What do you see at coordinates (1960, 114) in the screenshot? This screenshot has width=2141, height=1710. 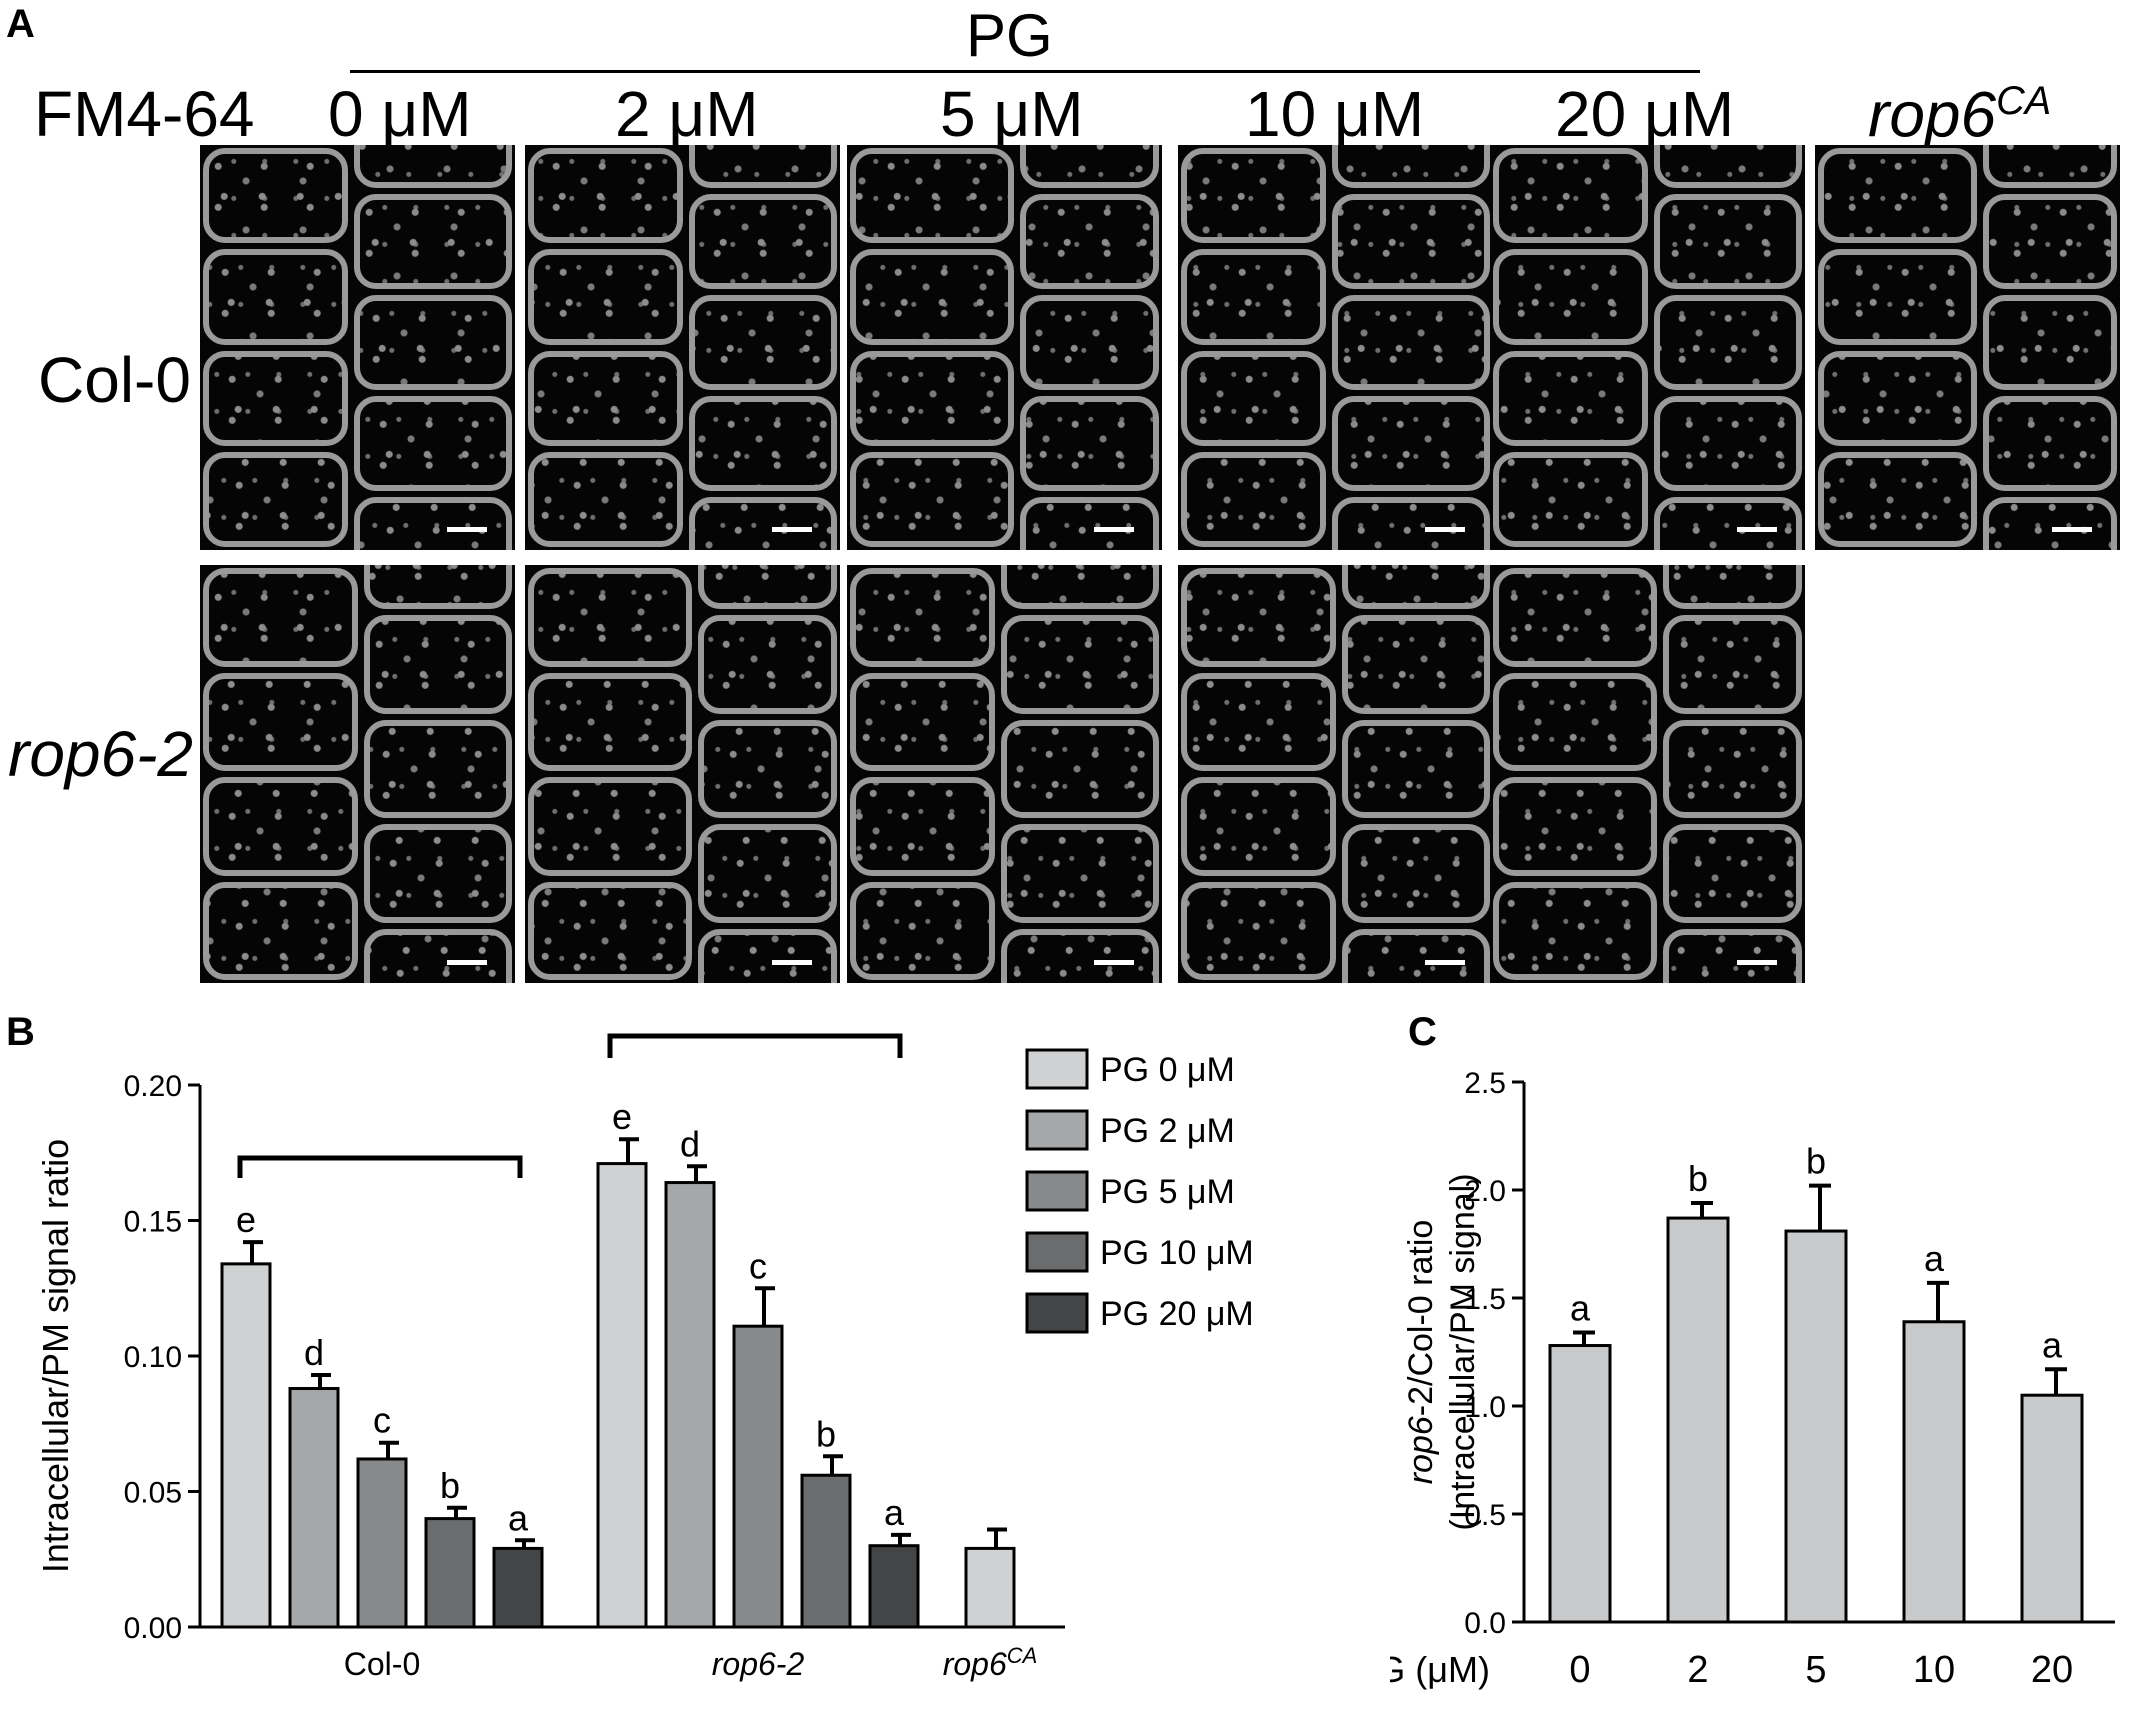 I see `rop6ca-header: rop6CA` at bounding box center [1960, 114].